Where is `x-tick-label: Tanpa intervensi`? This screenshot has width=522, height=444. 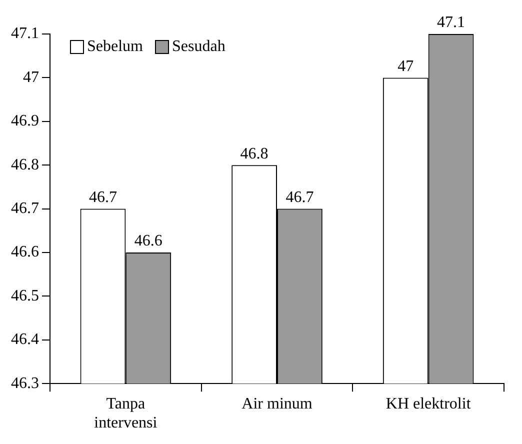 x-tick-label: Tanpa intervensi is located at coordinates (126, 413).